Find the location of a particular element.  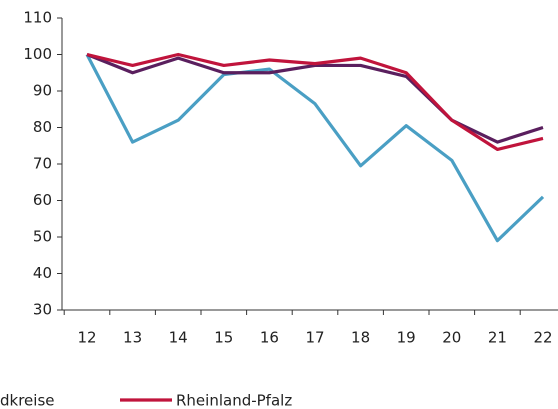

legend-label: Rheinland-Pfalz is located at coordinates (234, 400).